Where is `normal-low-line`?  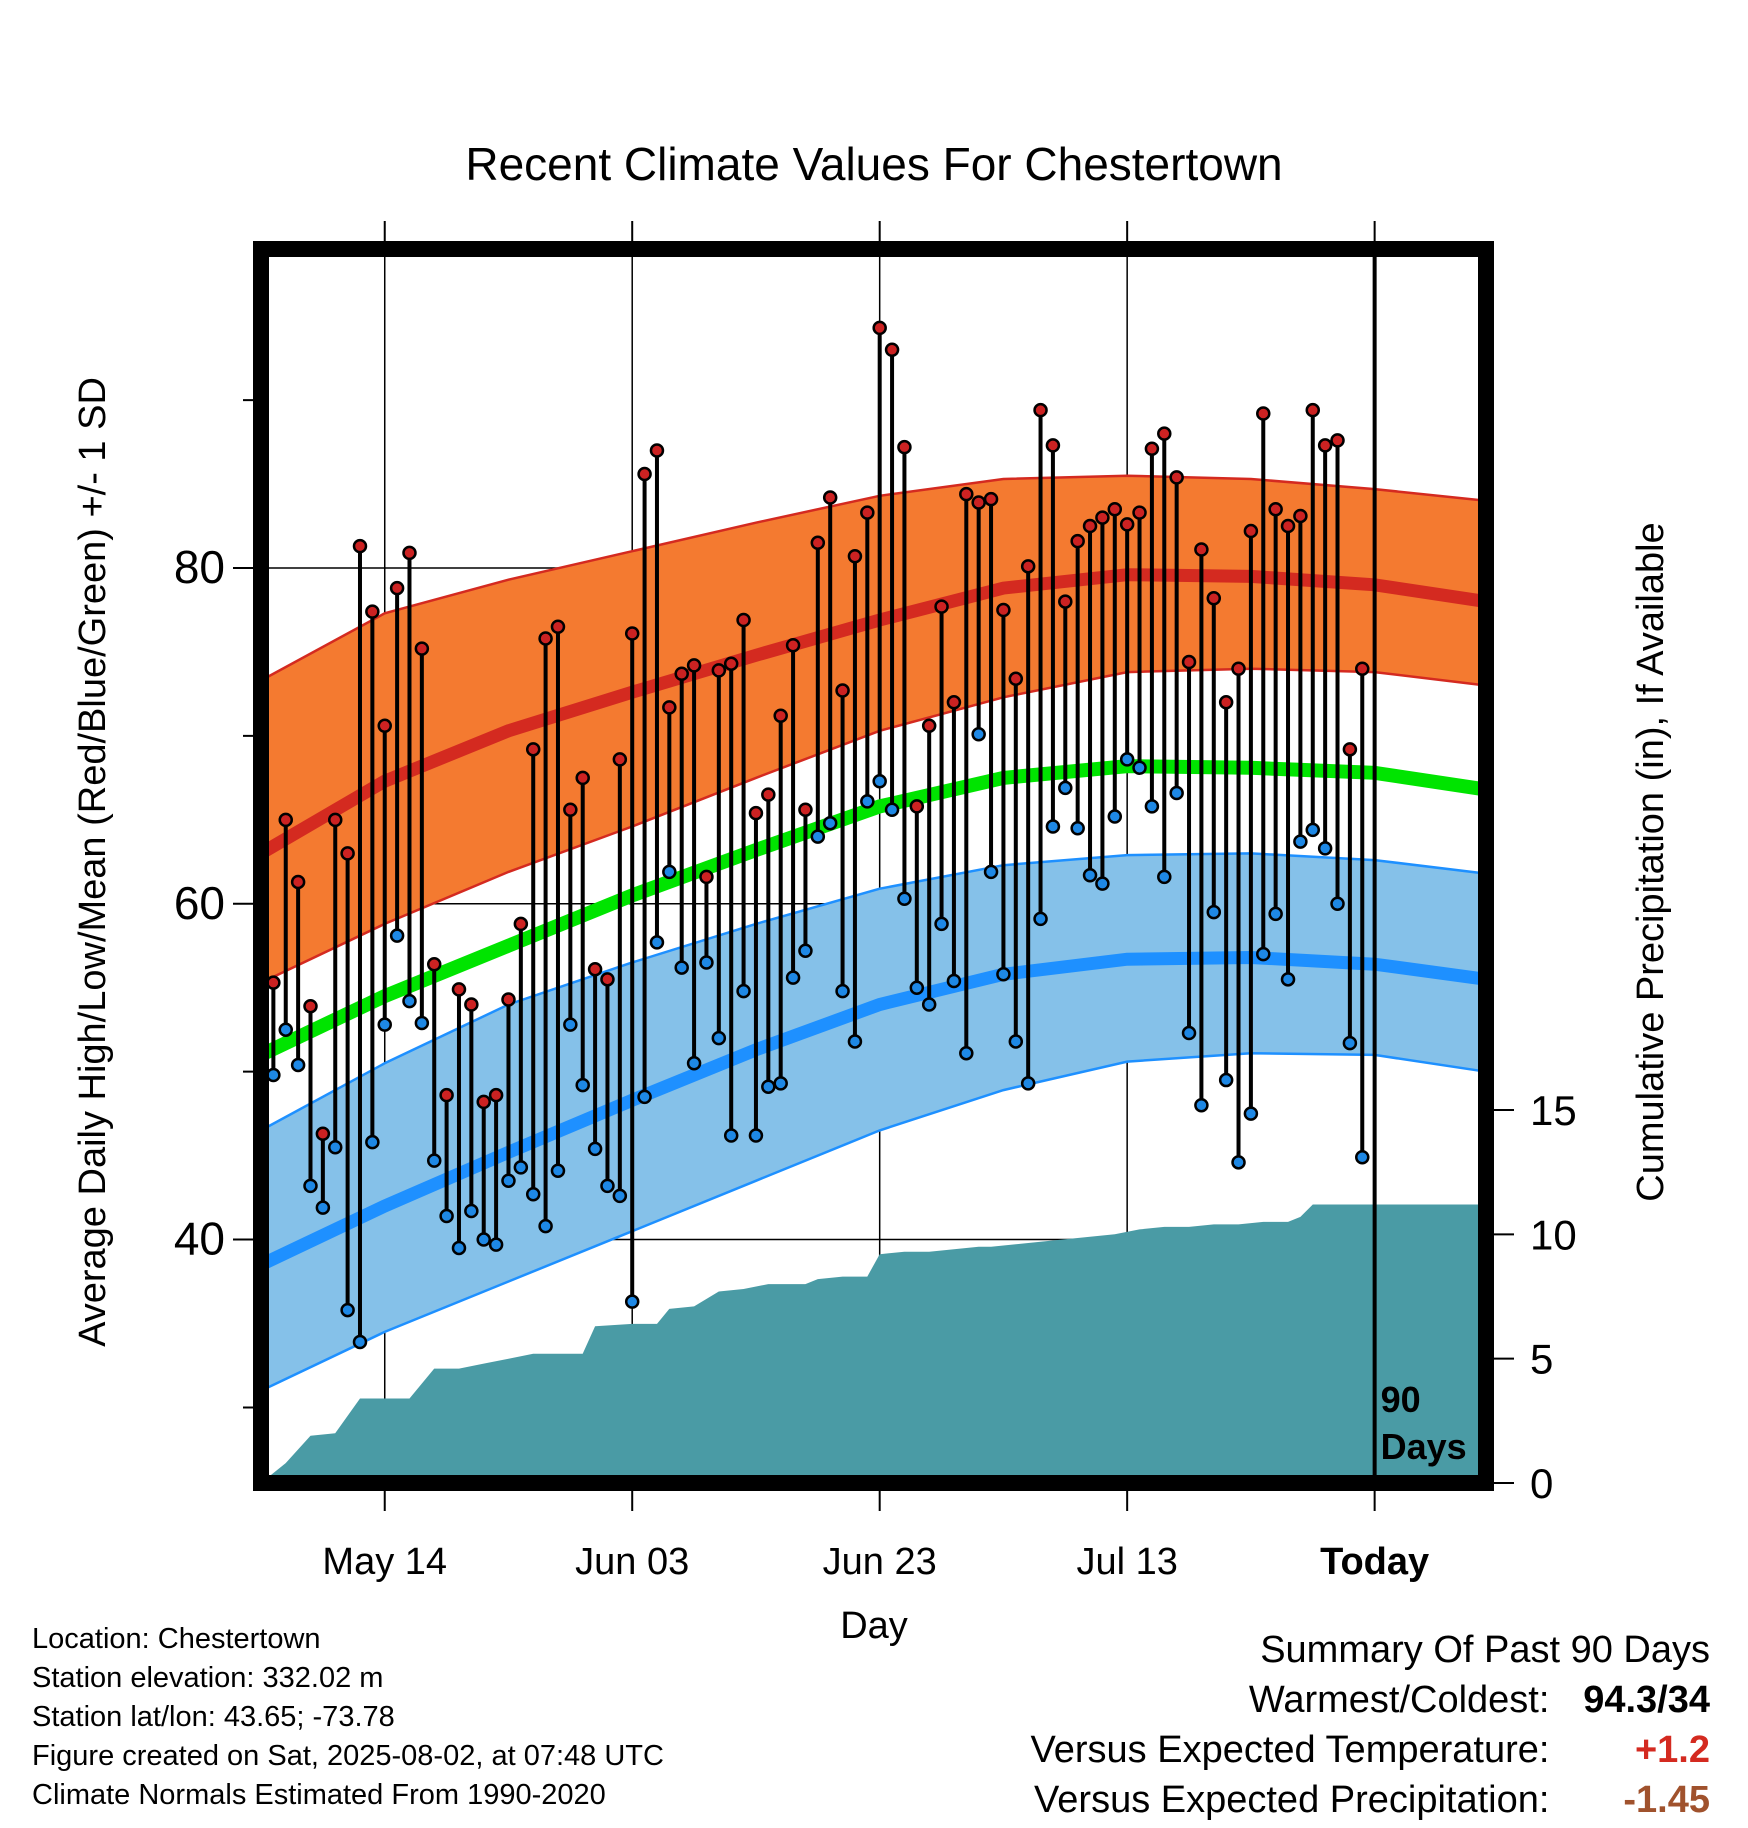 normal-low-line is located at coordinates (872, 1110).